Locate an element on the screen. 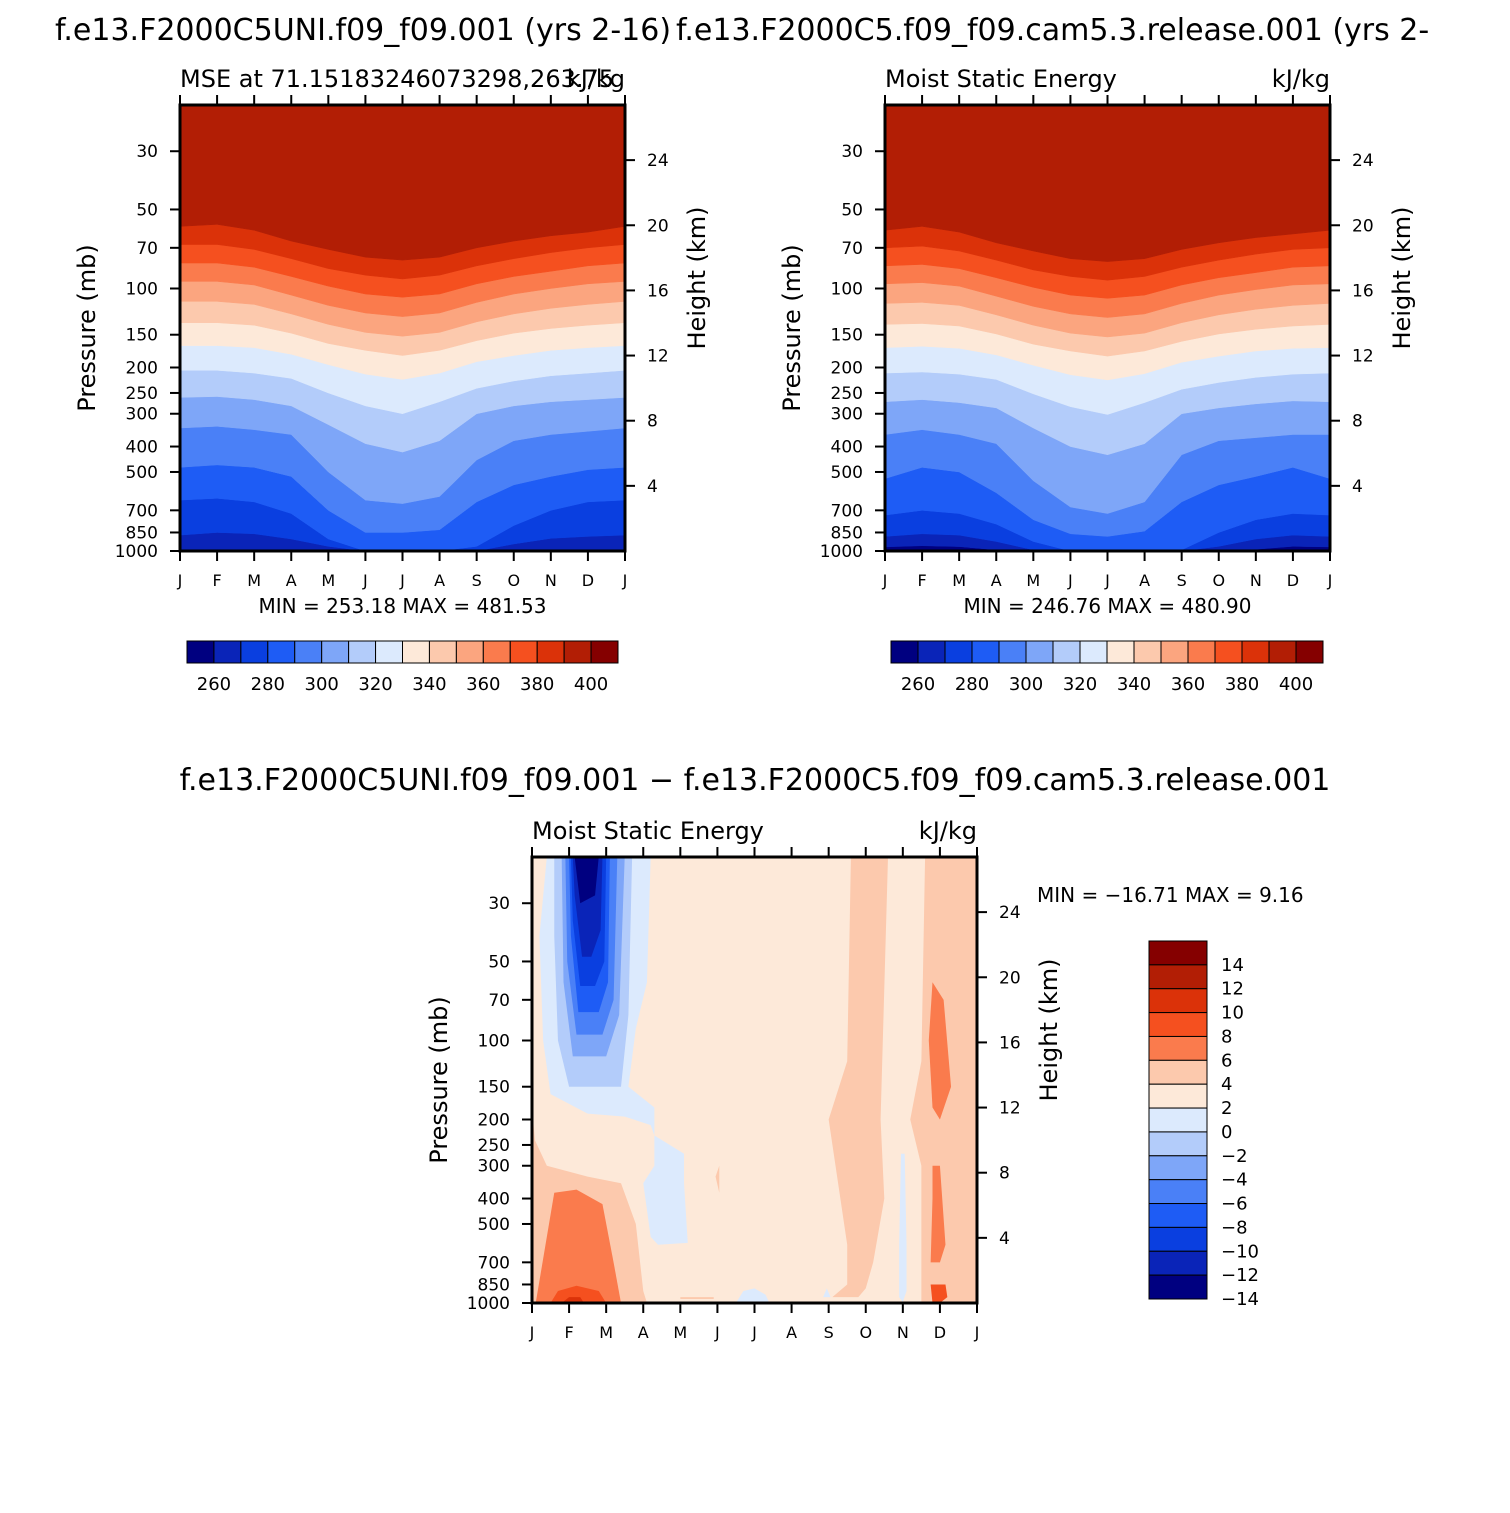  colorbar-label: 300 is located at coordinates (322, 684).